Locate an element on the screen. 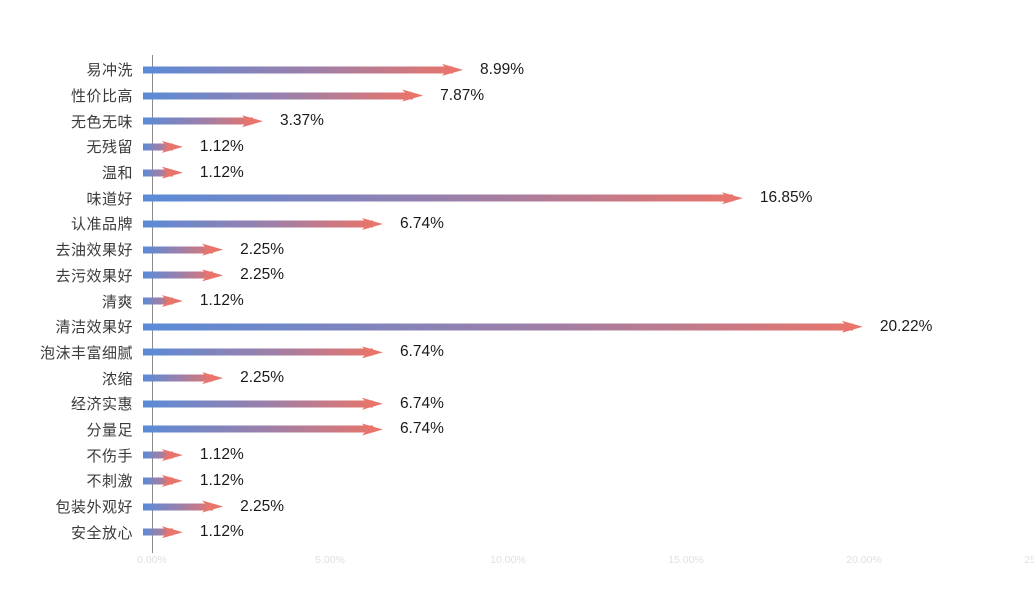 Image resolution: width=1034 pixels, height=598 pixels. bar-area: 20.22% is located at coordinates (588, 327).